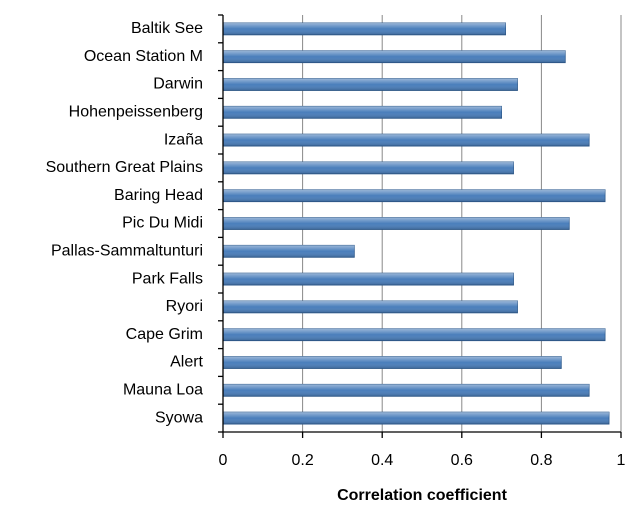  I want to click on x-tick-label: 1, so click(621, 460).